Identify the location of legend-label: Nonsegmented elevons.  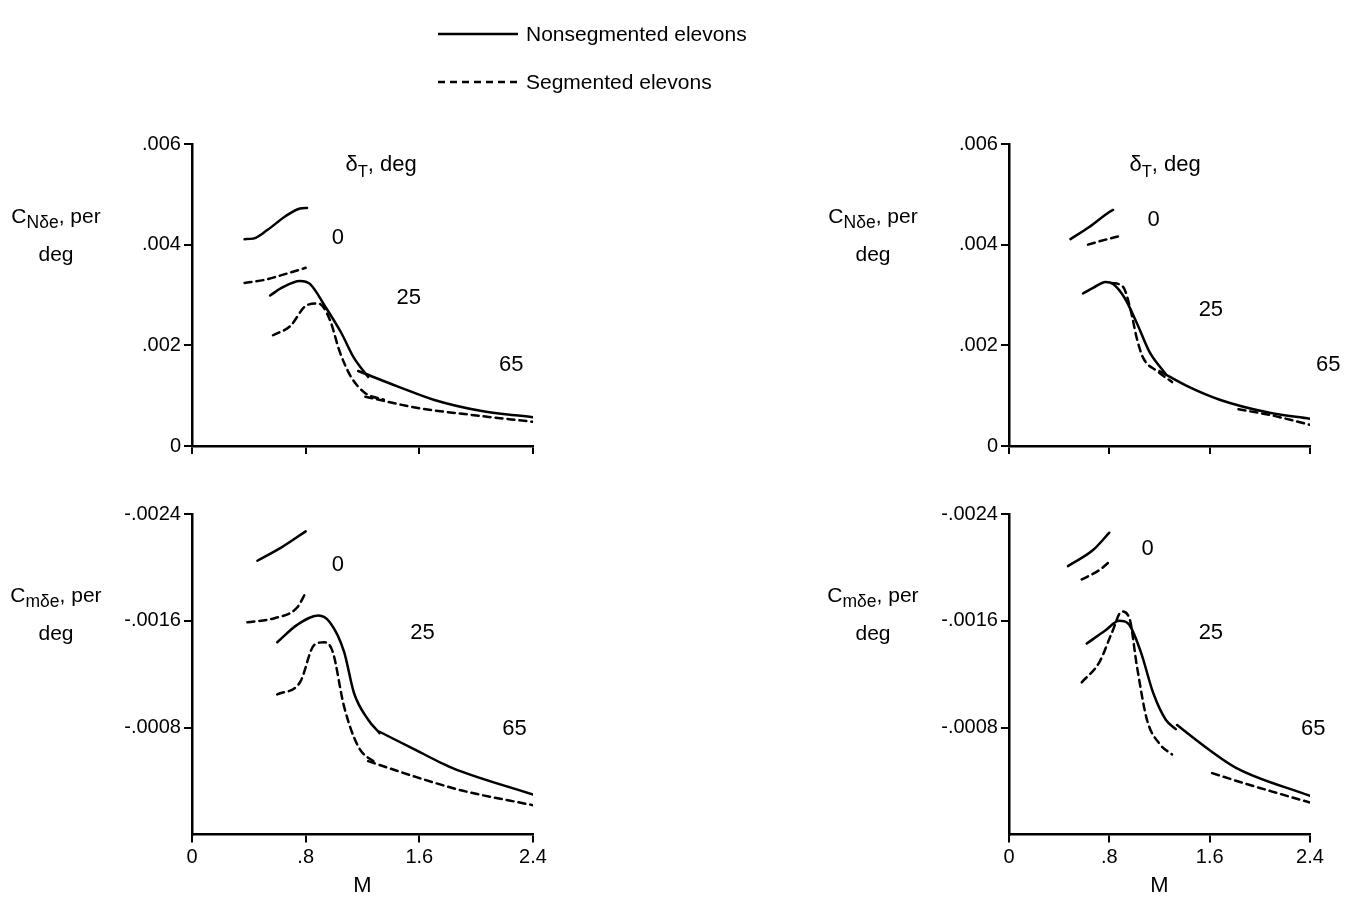
(636, 34).